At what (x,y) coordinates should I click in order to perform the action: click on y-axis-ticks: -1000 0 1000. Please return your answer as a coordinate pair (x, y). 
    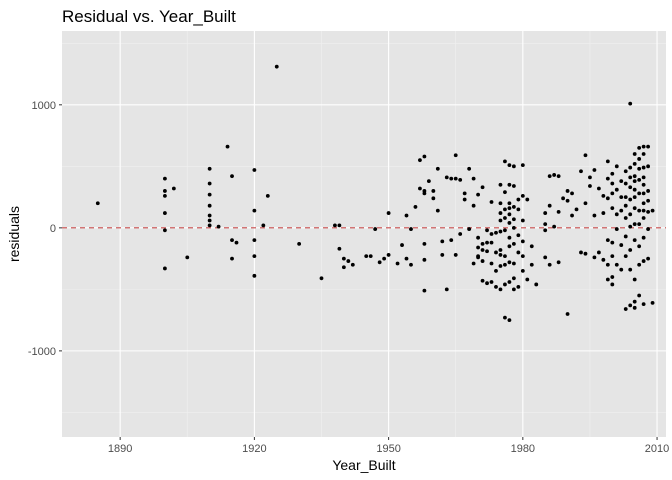
    Looking at the image, I should click on (45, 229).